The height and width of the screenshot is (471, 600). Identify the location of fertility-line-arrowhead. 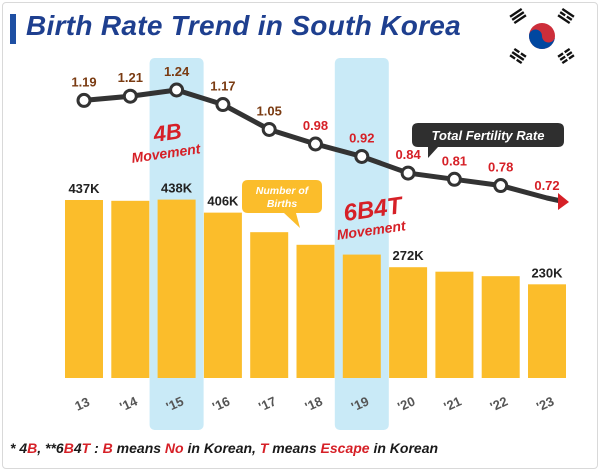
(563, 201).